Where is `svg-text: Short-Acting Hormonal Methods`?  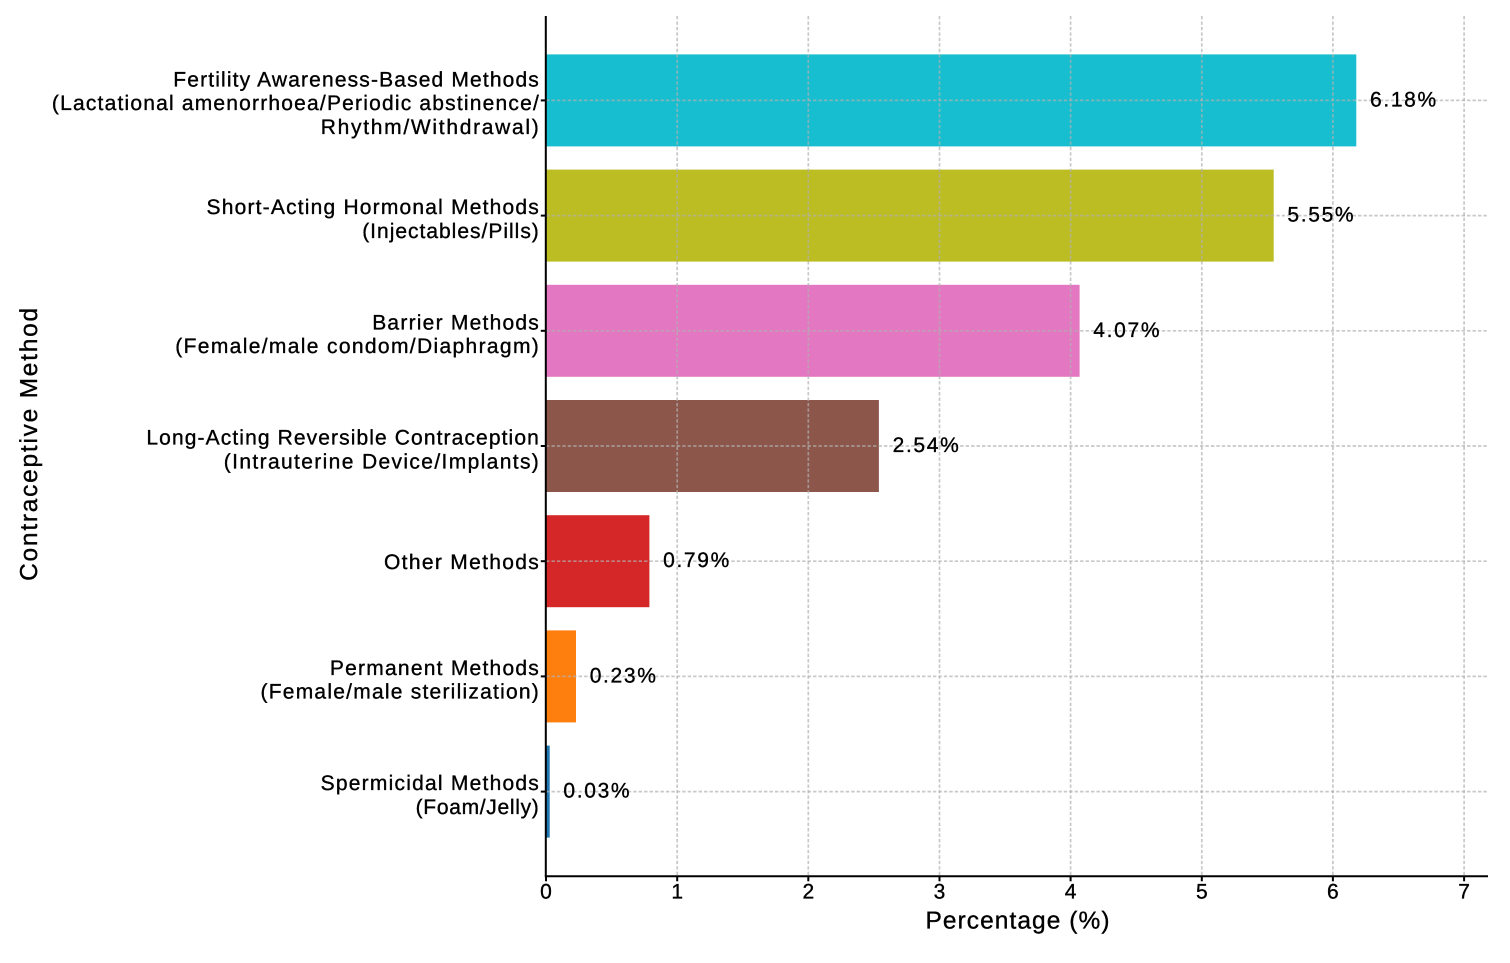 svg-text: Short-Acting Hormonal Methods is located at coordinates (373, 207).